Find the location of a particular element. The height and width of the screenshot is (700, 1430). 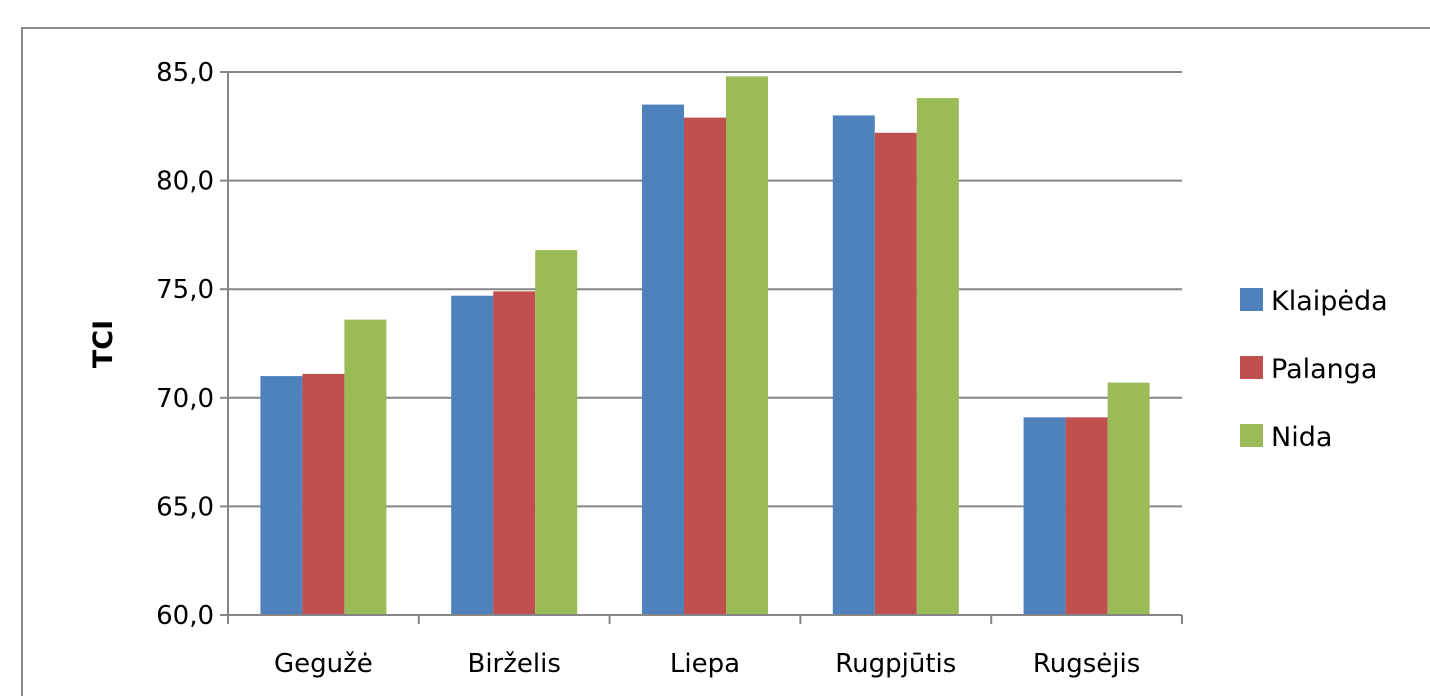

y-tick-label: 65,0 is located at coordinates (185, 507).